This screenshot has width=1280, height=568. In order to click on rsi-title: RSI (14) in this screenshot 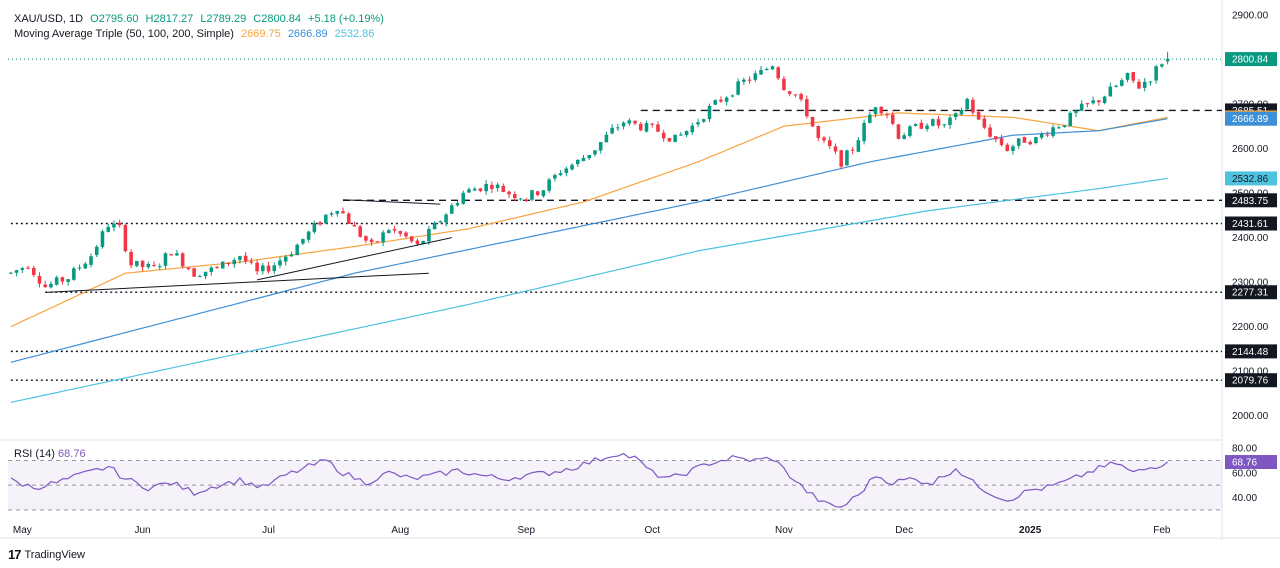, I will do `click(34, 454)`.